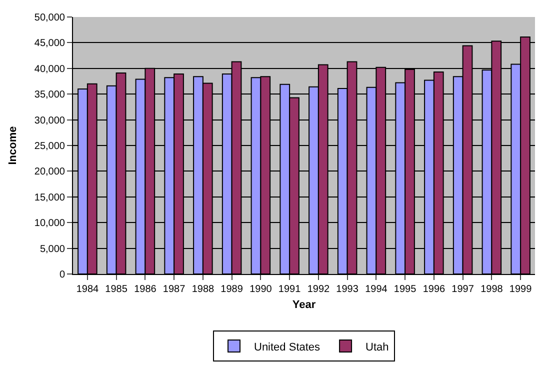  What do you see at coordinates (50, 120) in the screenshot?
I see `y-tick-label: 30,000` at bounding box center [50, 120].